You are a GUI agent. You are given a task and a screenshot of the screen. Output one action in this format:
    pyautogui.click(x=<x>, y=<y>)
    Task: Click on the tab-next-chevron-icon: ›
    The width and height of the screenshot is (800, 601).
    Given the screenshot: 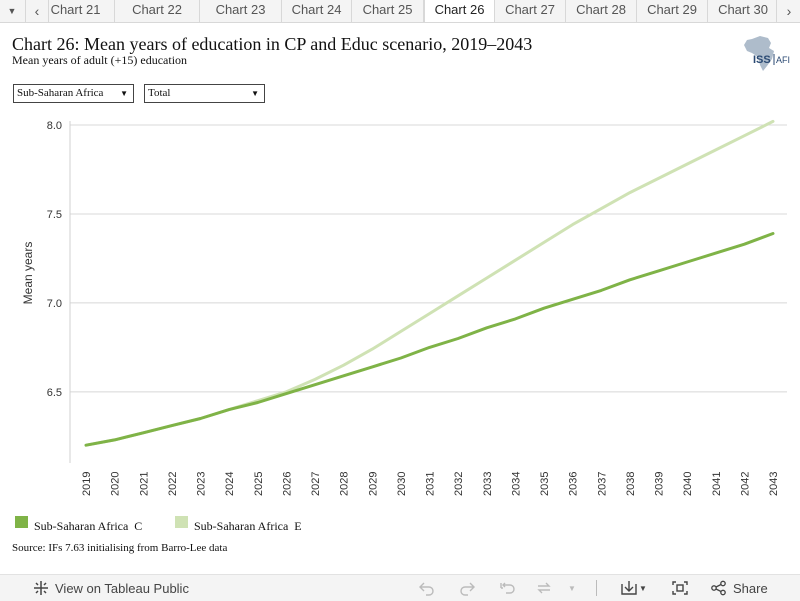 What is the action you would take?
    pyautogui.click(x=788, y=11)
    